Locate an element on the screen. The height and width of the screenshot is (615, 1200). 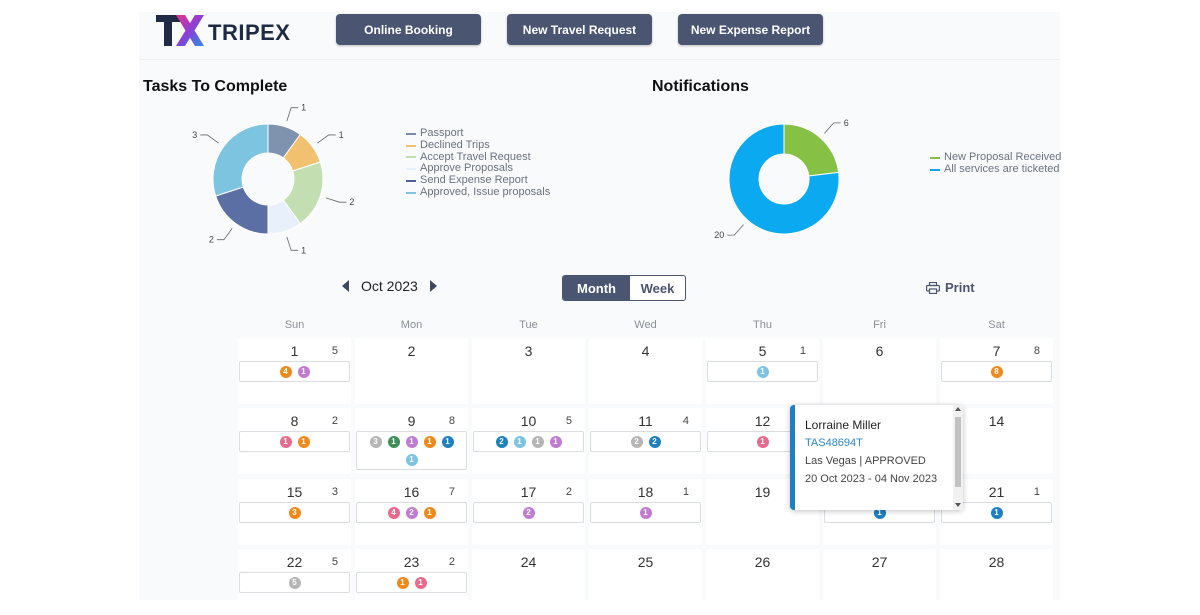
new-travel-request-button: New Travel Request is located at coordinates (579, 29).